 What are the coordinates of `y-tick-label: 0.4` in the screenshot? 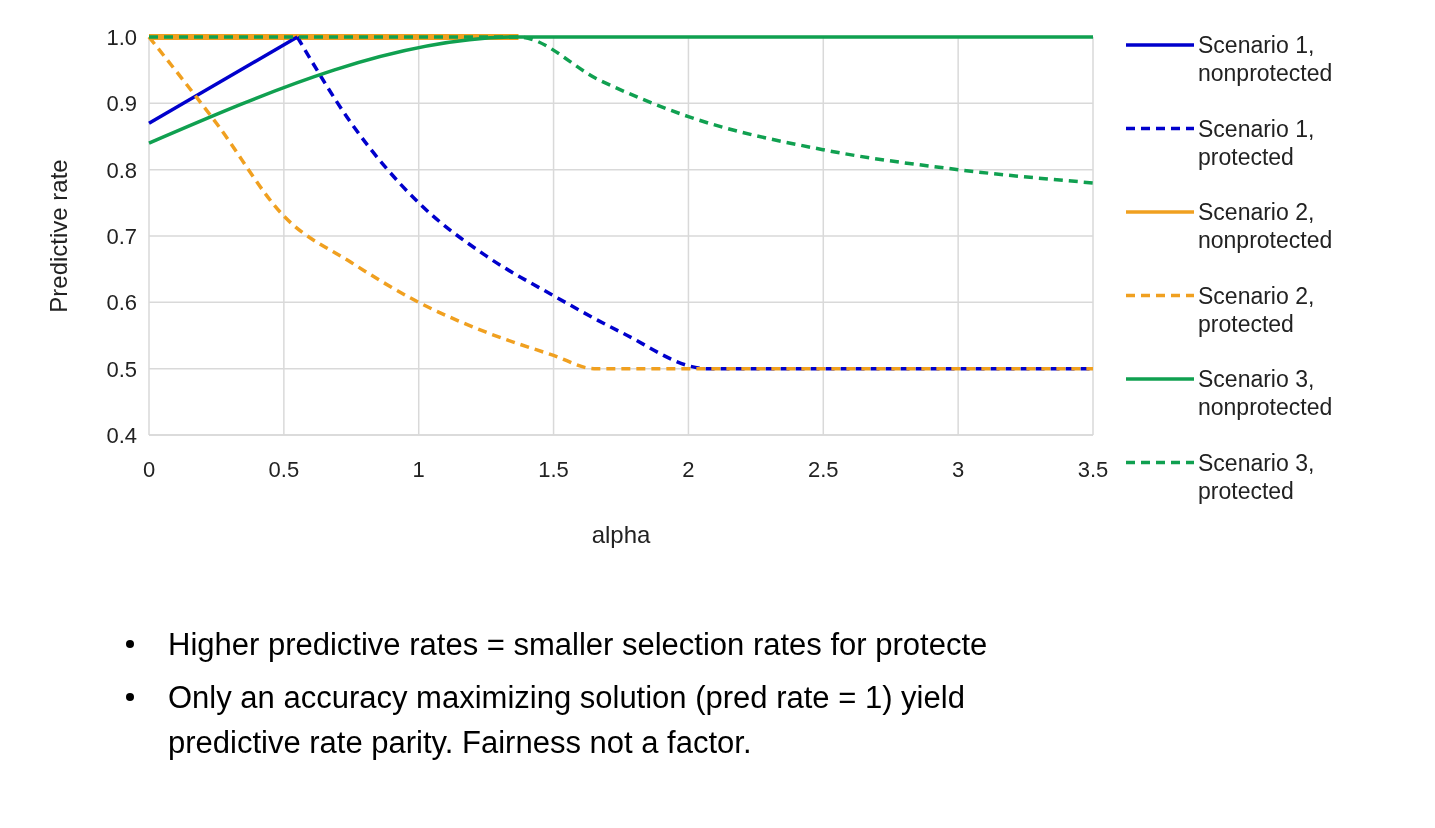 It's located at (121, 435).